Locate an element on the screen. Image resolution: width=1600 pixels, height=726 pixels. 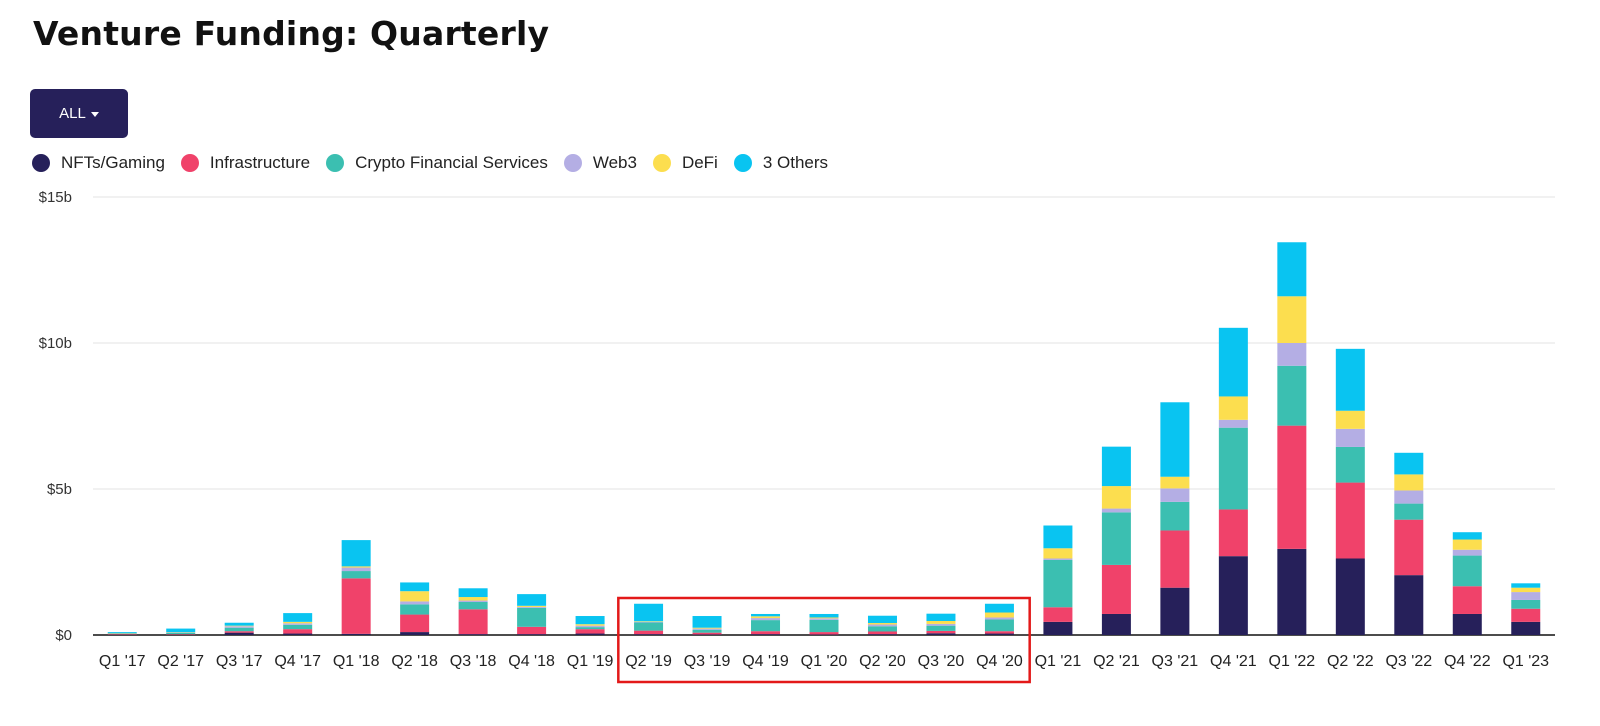
legend-item-crypto-financial-services: Crypto Financial Services is located at coordinates (437, 163).